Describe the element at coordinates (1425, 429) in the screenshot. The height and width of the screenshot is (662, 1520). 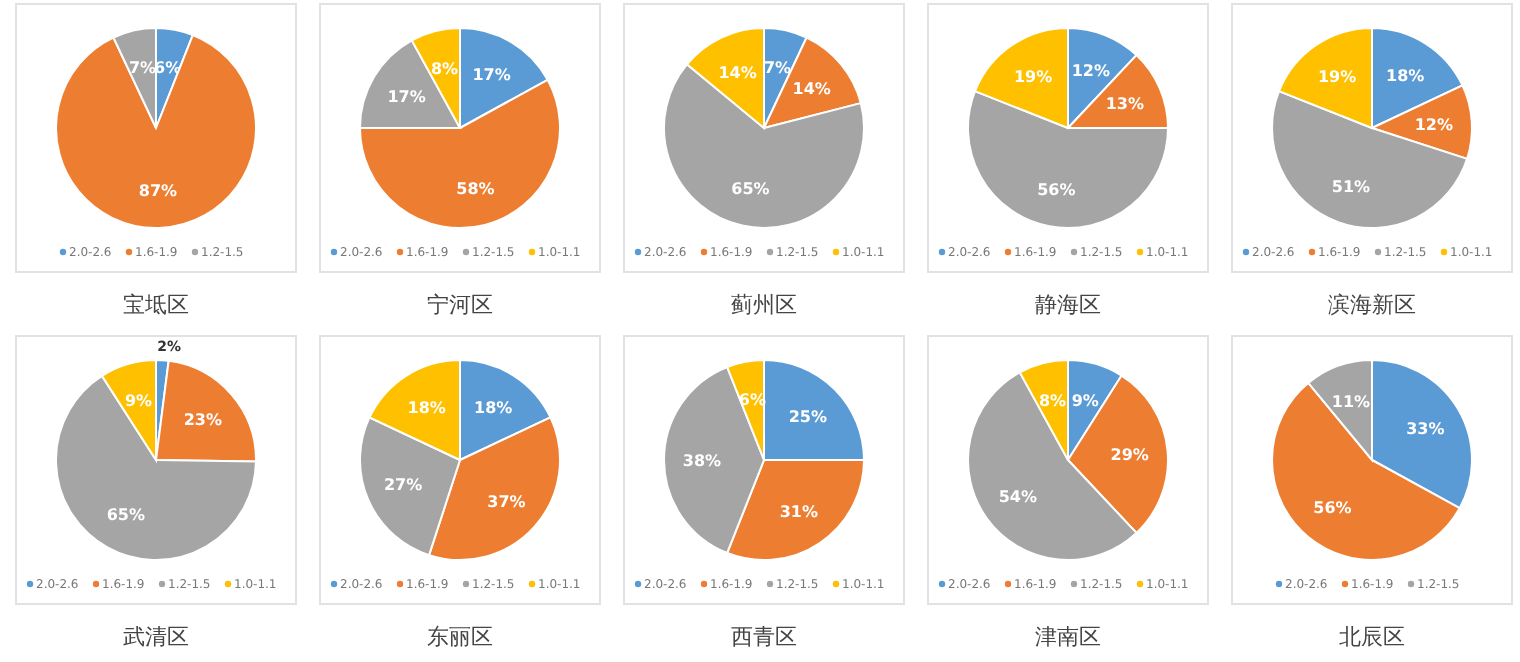
I see `data-label: 33%` at that location.